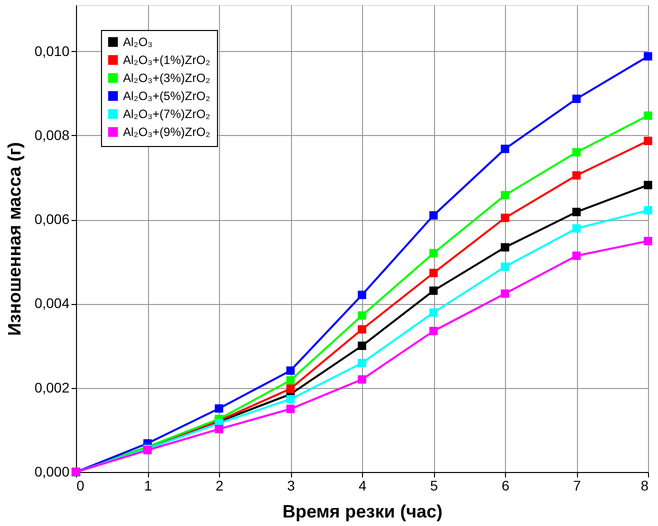  Describe the element at coordinates (434, 486) in the screenshot. I see `x-tick-label: 5` at that location.